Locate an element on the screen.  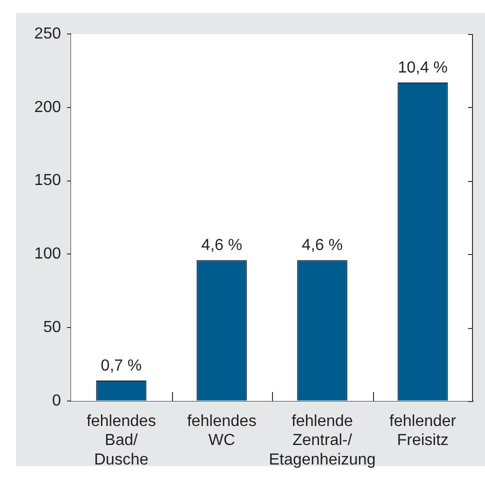
x-tick-label: fehlender Freisitz is located at coordinates (423, 431).